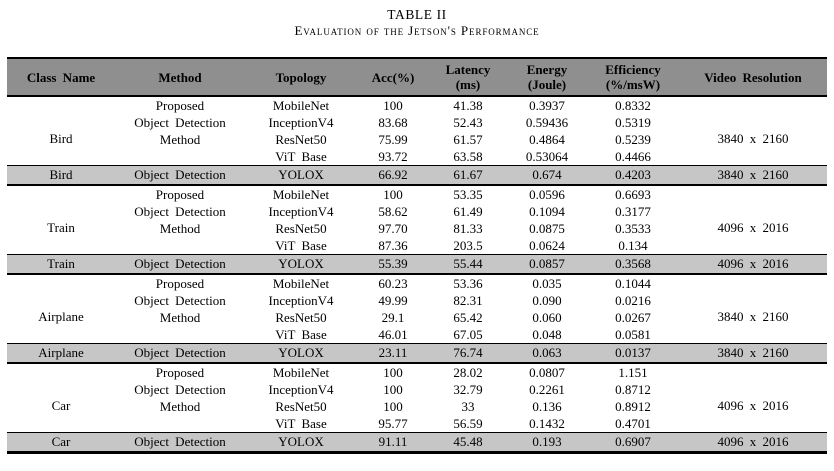 This screenshot has height=471, width=834. What do you see at coordinates (468, 122) in the screenshot?
I see `latency-cell: 52.43` at bounding box center [468, 122].